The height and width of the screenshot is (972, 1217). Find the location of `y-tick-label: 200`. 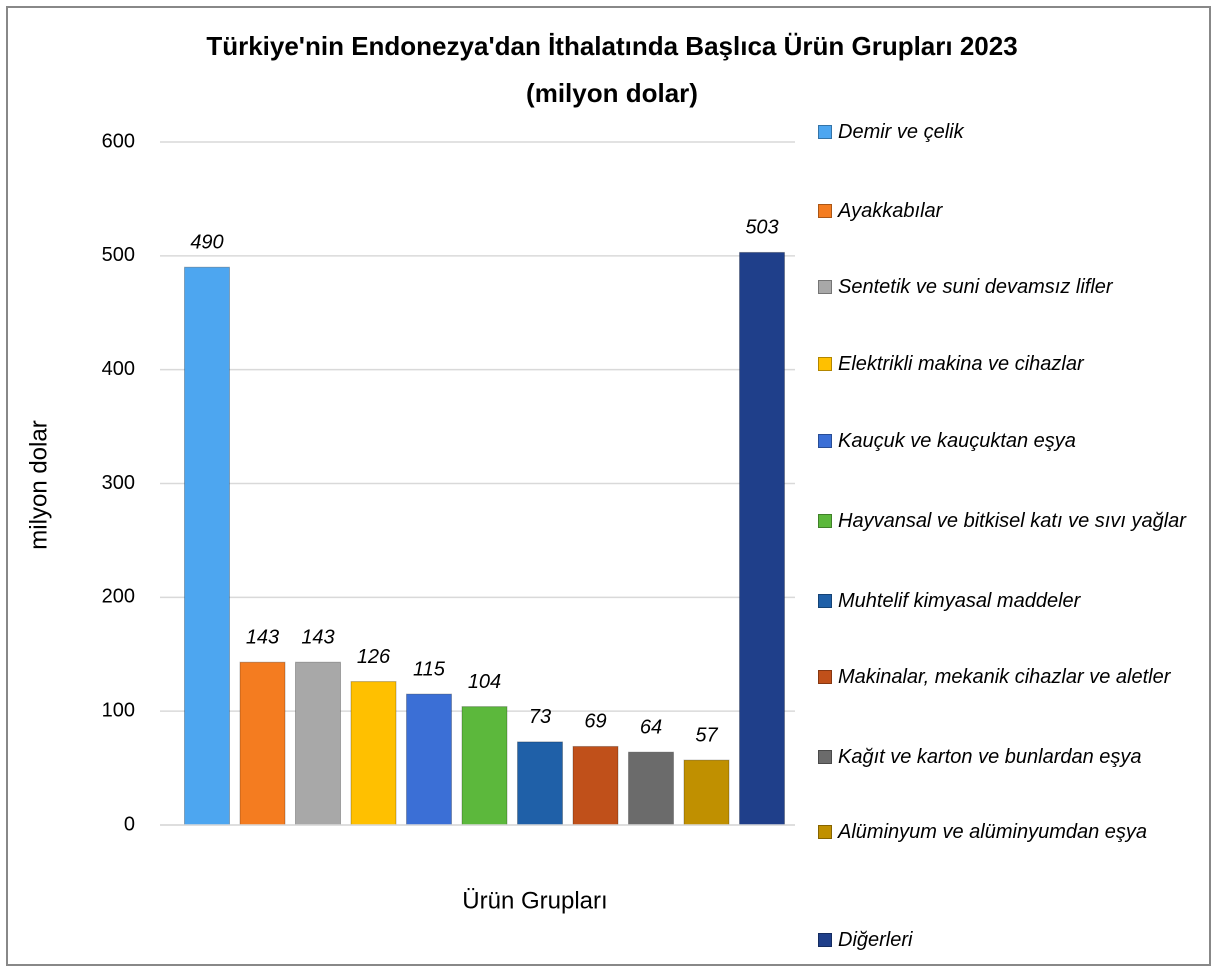

y-tick-label: 200 is located at coordinates (118, 597).